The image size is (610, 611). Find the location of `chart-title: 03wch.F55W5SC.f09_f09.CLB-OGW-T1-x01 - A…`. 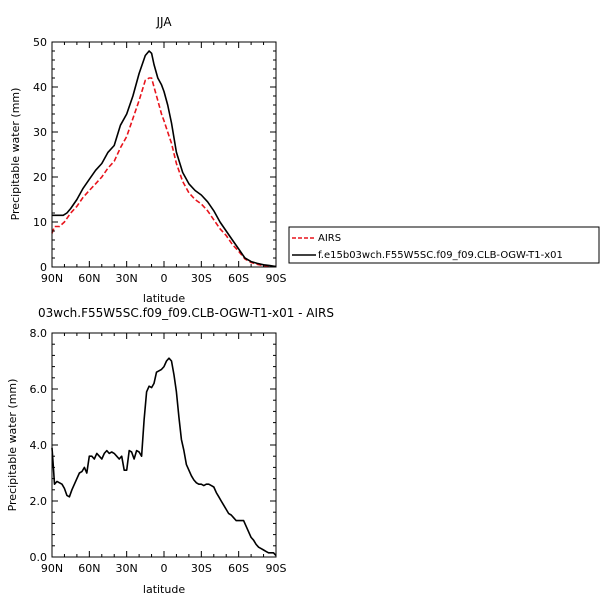

chart-title: 03wch.F55W5SC.f09_f09.CLB-OGW-T1-x01 - A… is located at coordinates (186, 313).